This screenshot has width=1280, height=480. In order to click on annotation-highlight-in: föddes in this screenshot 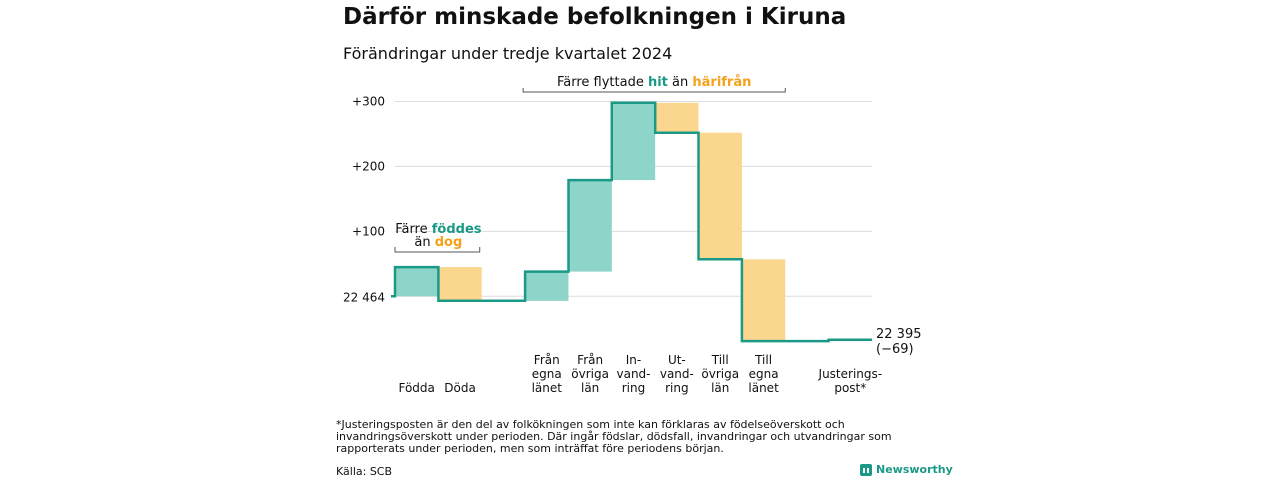, I will do `click(457, 229)`.